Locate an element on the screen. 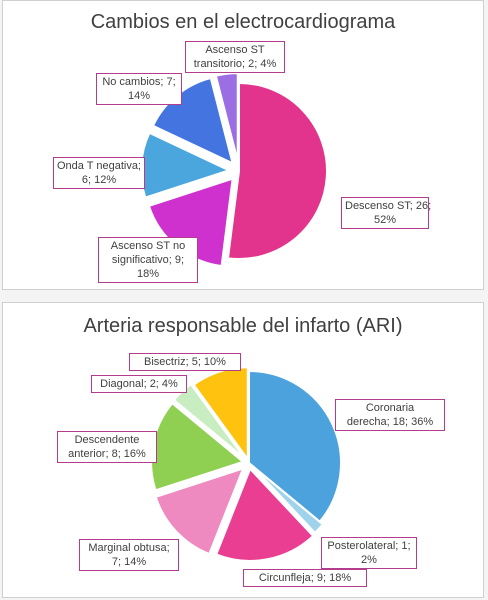 The height and width of the screenshot is (600, 488). data-label-line: 52% is located at coordinates (385, 220).